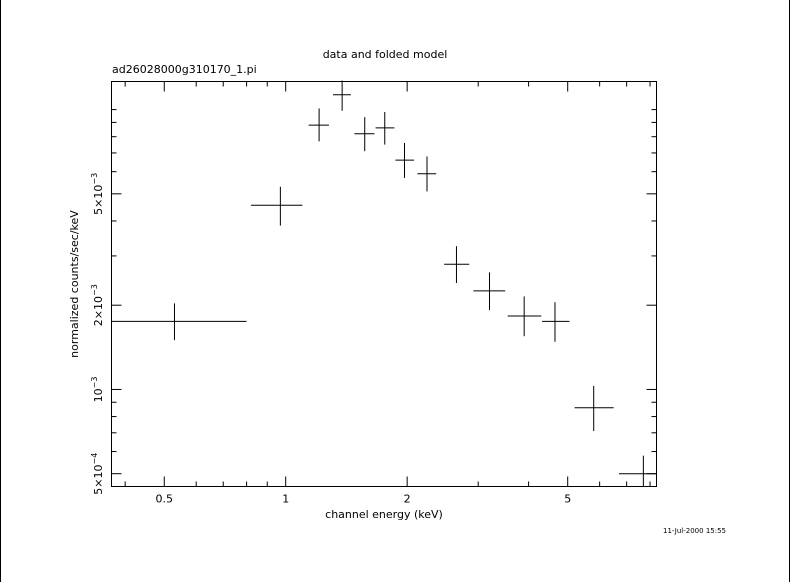 This screenshot has height=582, width=790. I want to click on y-tick-label: 2×10−3, so click(97, 305).